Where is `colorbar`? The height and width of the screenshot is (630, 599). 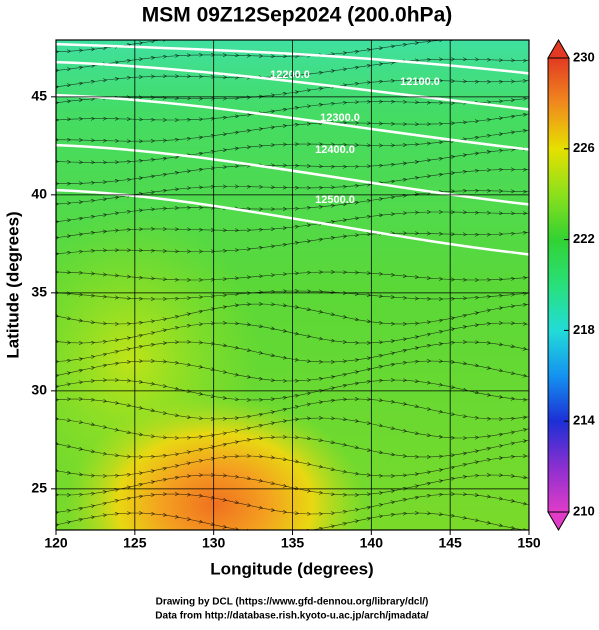
colorbar is located at coordinates (558, 285).